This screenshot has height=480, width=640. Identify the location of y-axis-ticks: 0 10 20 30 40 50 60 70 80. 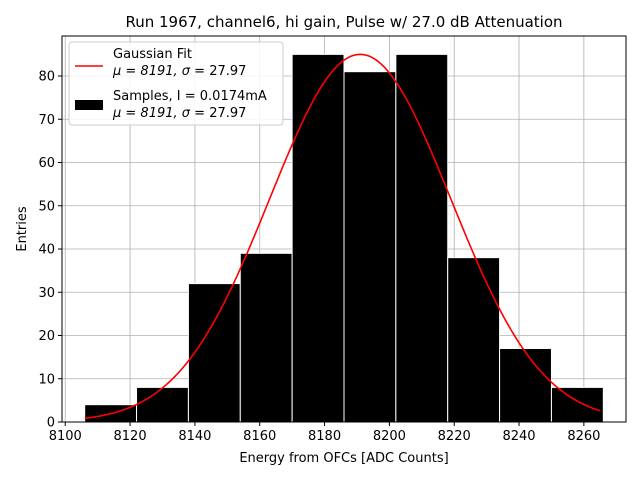
(50, 250).